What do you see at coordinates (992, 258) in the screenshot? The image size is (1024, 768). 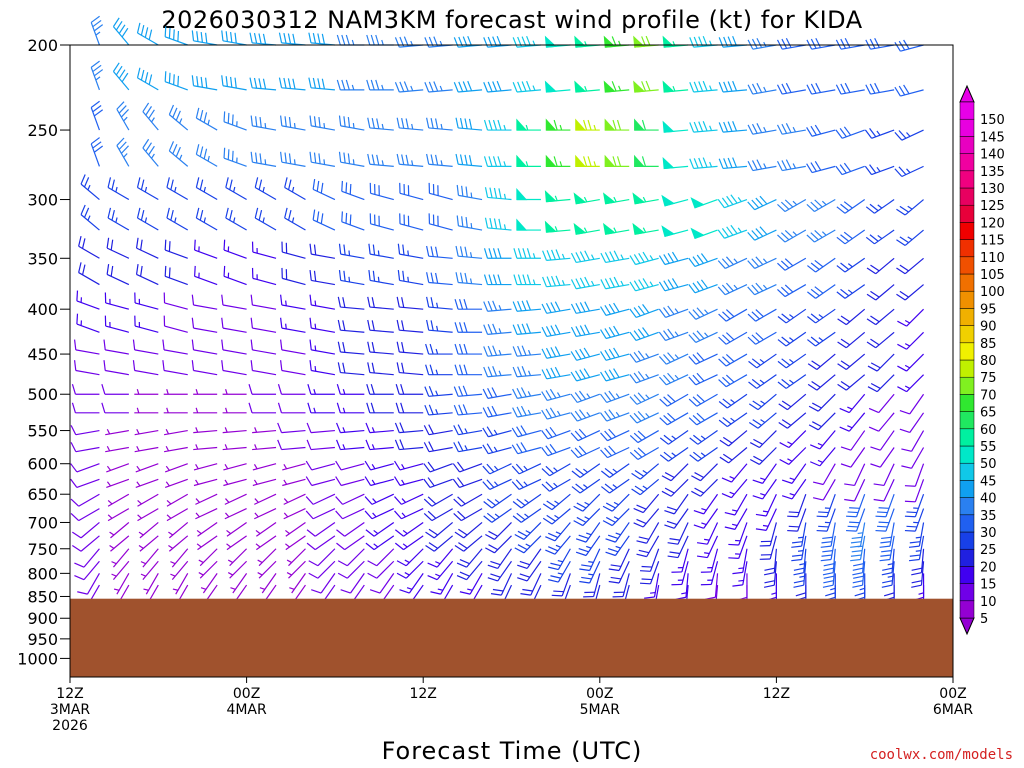 I see `colorbar-tick-label: 110` at bounding box center [992, 258].